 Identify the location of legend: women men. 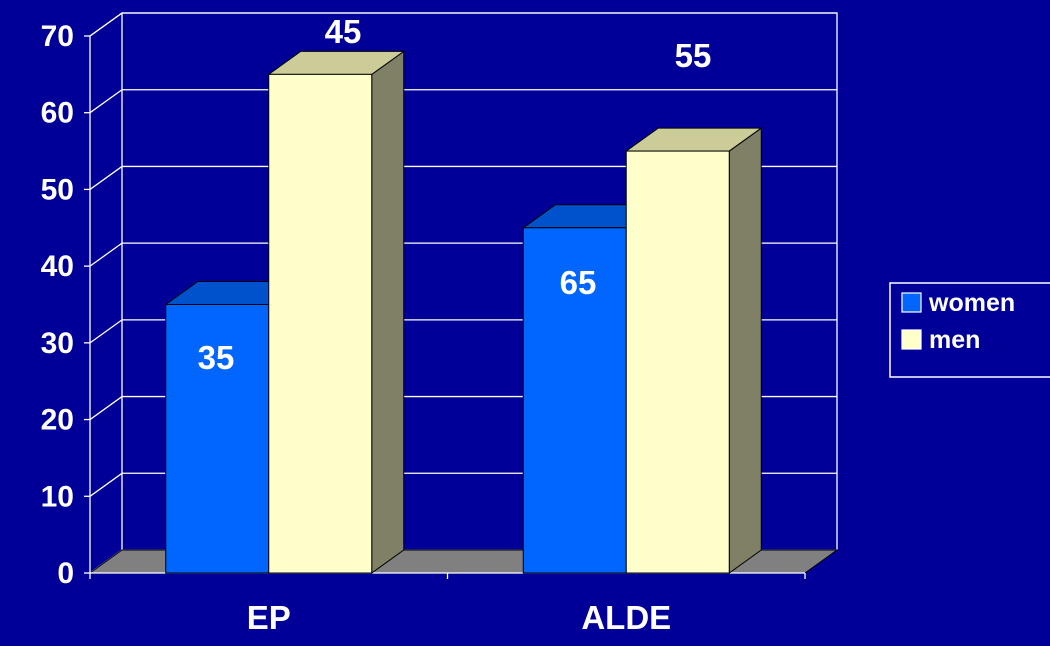
(969, 330).